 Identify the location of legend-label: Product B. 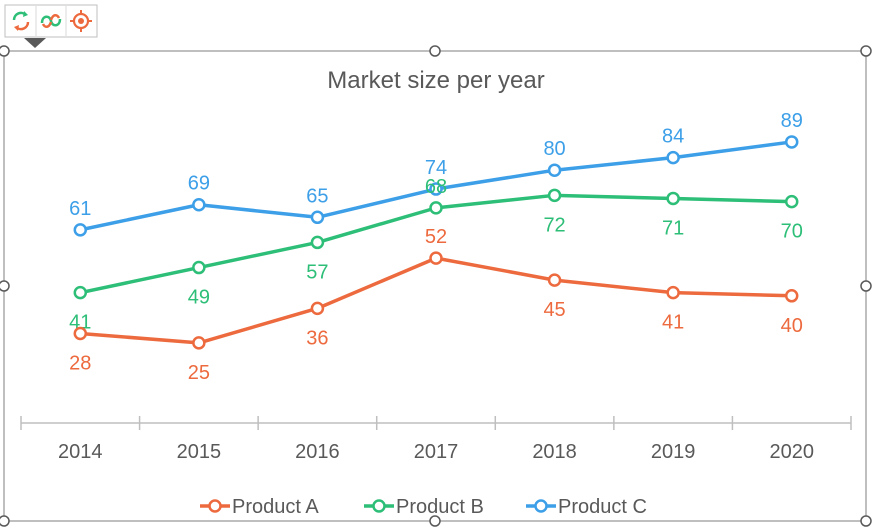
(440, 507).